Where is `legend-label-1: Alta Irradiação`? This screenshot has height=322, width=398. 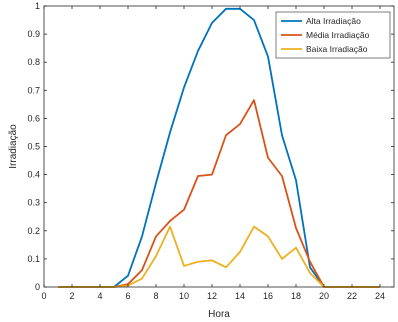
legend-label-1: Alta Irradiação is located at coordinates (333, 21).